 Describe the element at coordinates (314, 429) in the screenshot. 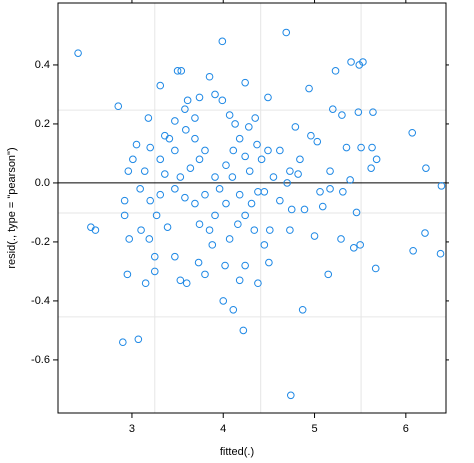

I see `x-tick-label: 5` at that location.